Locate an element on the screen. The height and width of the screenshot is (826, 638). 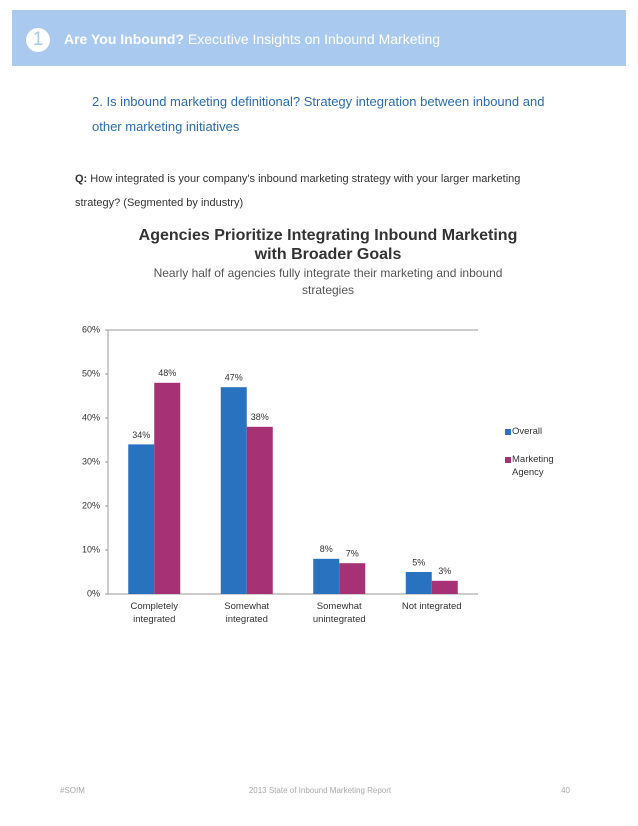
footer-left: #SOIM is located at coordinates (72, 790).